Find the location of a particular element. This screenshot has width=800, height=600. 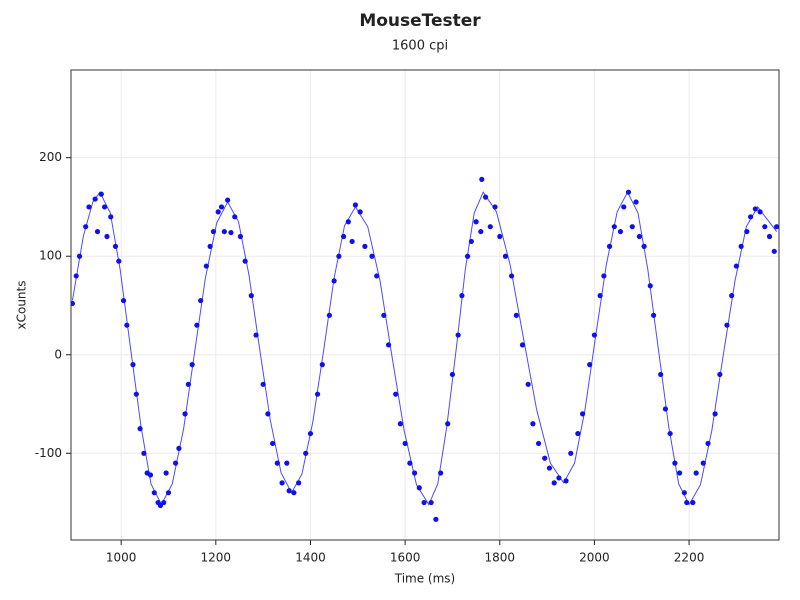

x-tick-label: 2000 is located at coordinates (594, 558).